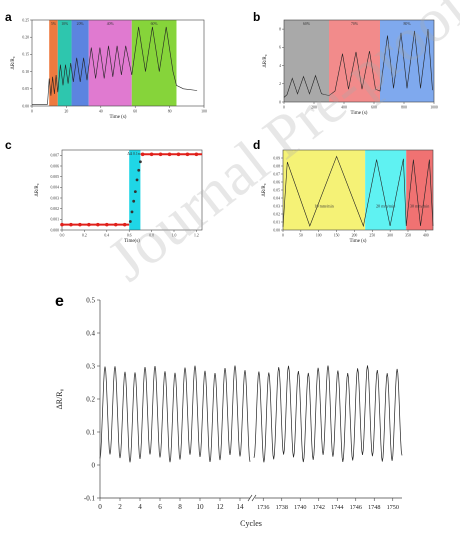 This screenshot has width=460, height=538. I want to click on panel-e-xtick-label-1-4: 1744, so click(337, 507).